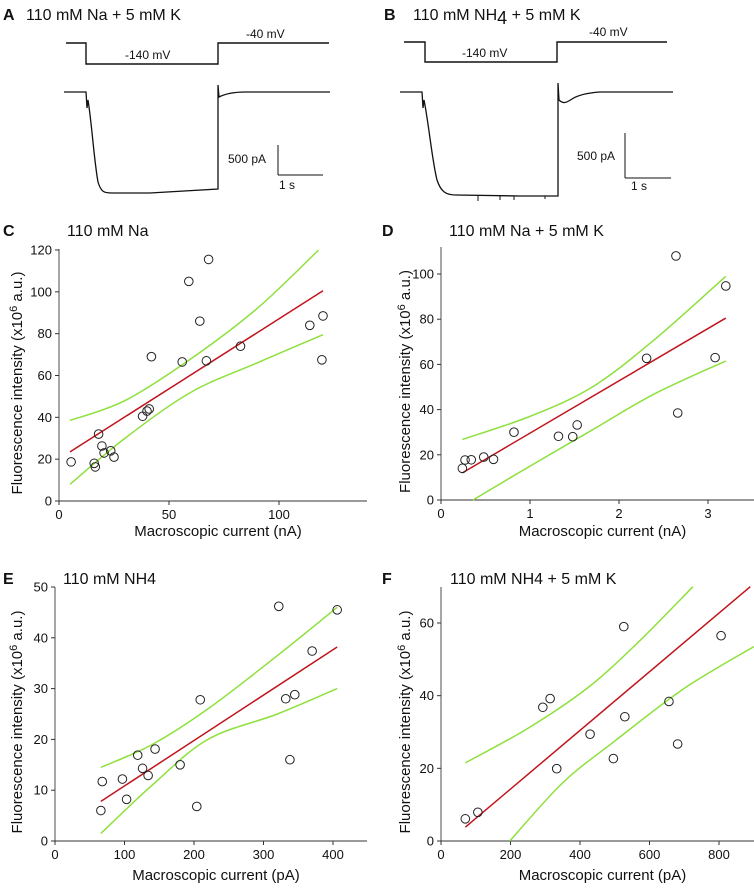  What do you see at coordinates (427, 623) in the screenshot?
I see `chart-f-y-tick-label: 60` at bounding box center [427, 623].